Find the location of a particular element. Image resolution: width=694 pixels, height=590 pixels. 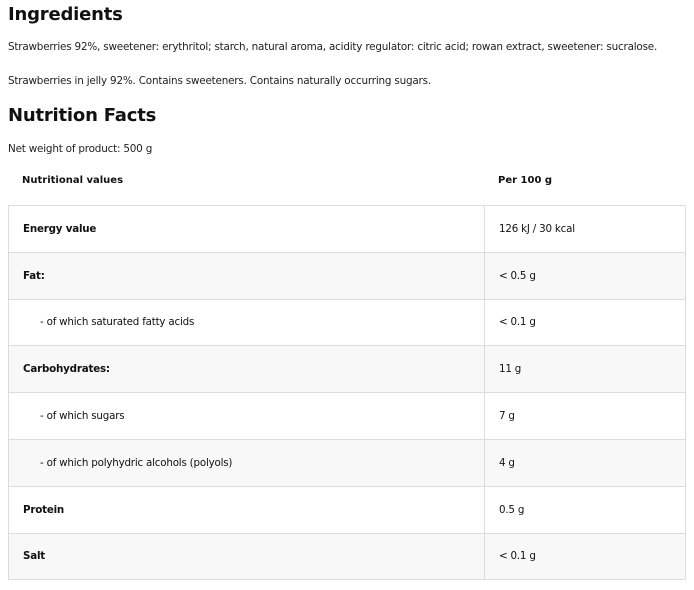

ingredients-title: Ingredients is located at coordinates (65, 14).